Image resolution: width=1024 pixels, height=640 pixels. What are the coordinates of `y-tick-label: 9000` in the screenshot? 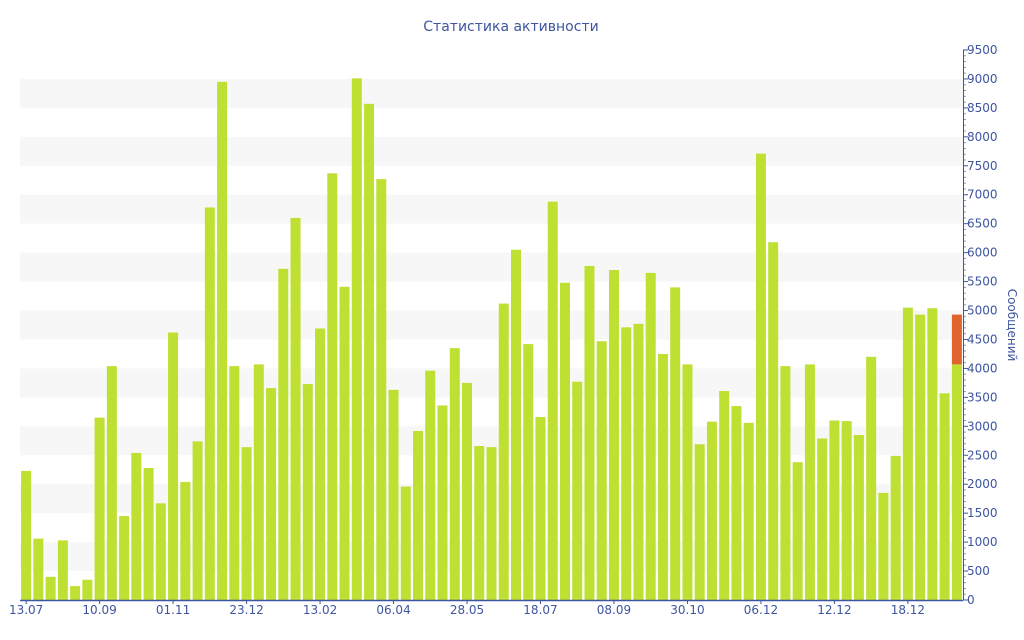 It's located at (982, 79).